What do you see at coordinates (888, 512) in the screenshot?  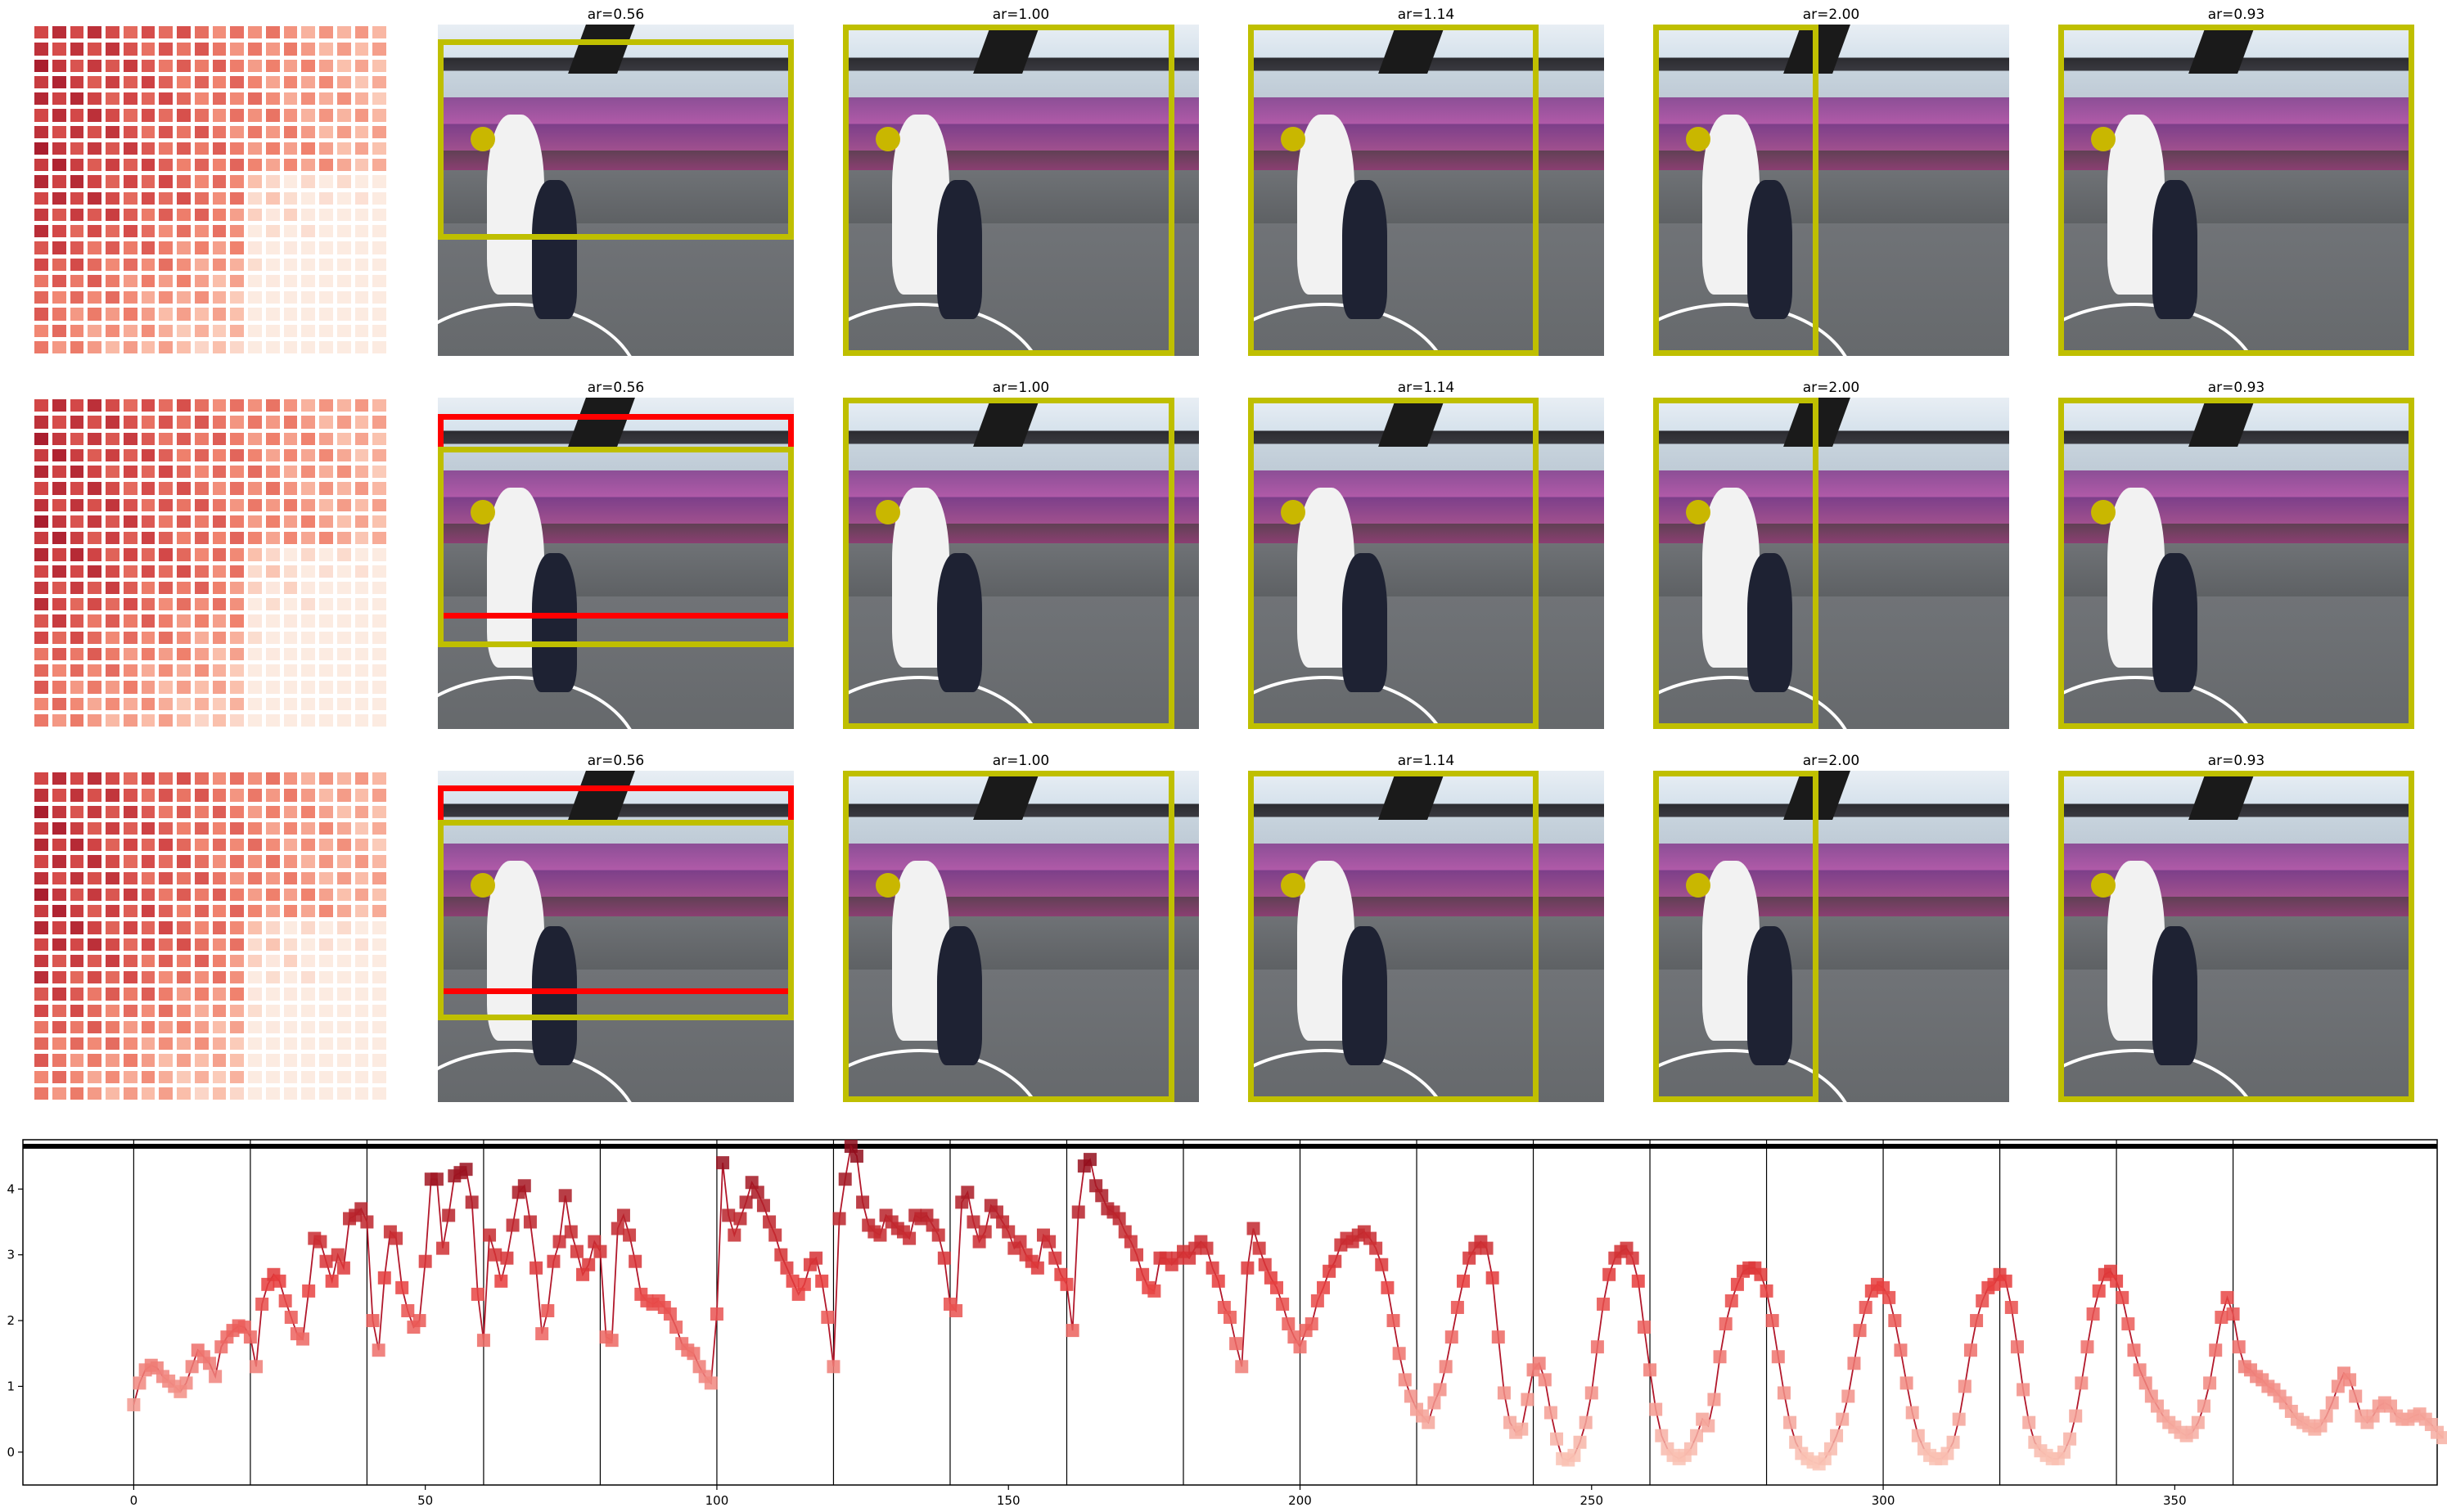 I see `target-point-marker` at bounding box center [888, 512].